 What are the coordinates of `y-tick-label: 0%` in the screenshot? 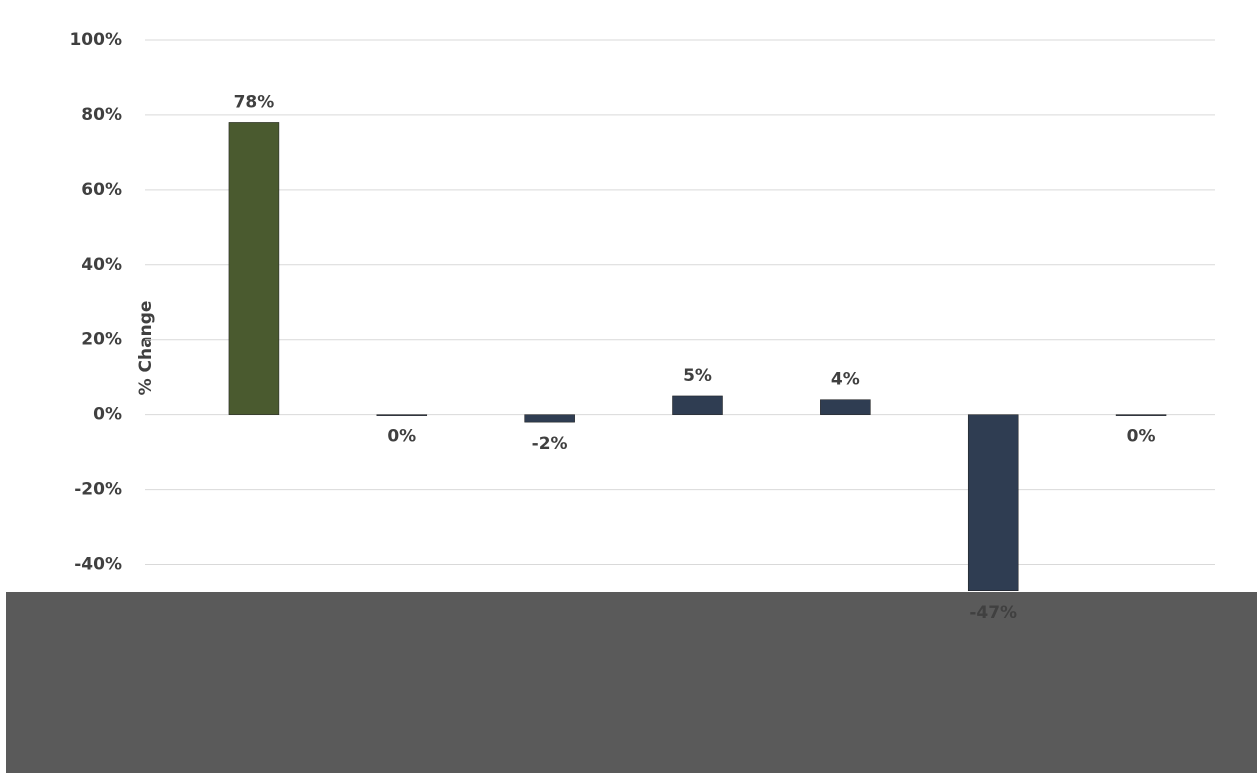 It's located at (107, 415).